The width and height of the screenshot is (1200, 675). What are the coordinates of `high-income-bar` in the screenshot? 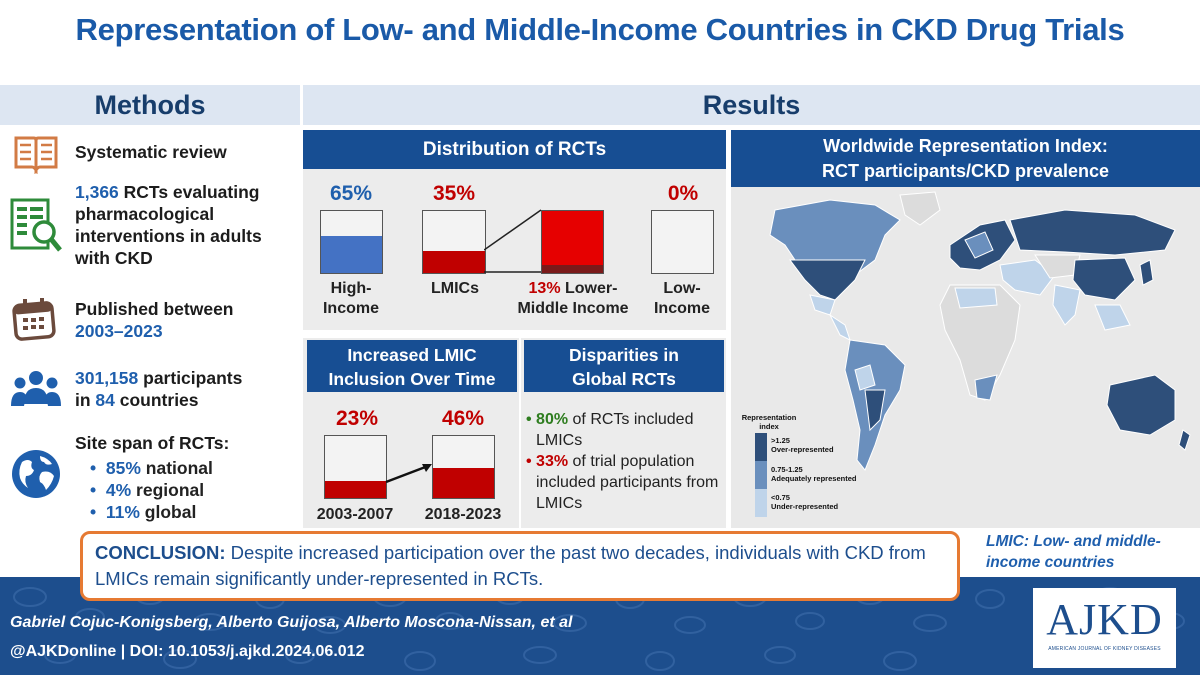 It's located at (351, 242).